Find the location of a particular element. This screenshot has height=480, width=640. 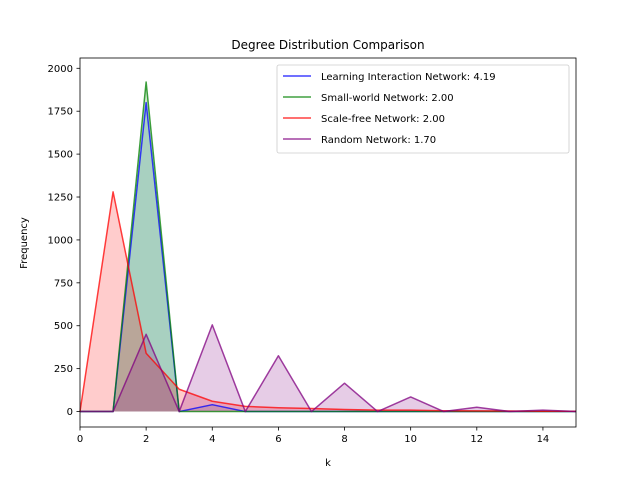

y-tick-label: 2000 is located at coordinates (60, 69).